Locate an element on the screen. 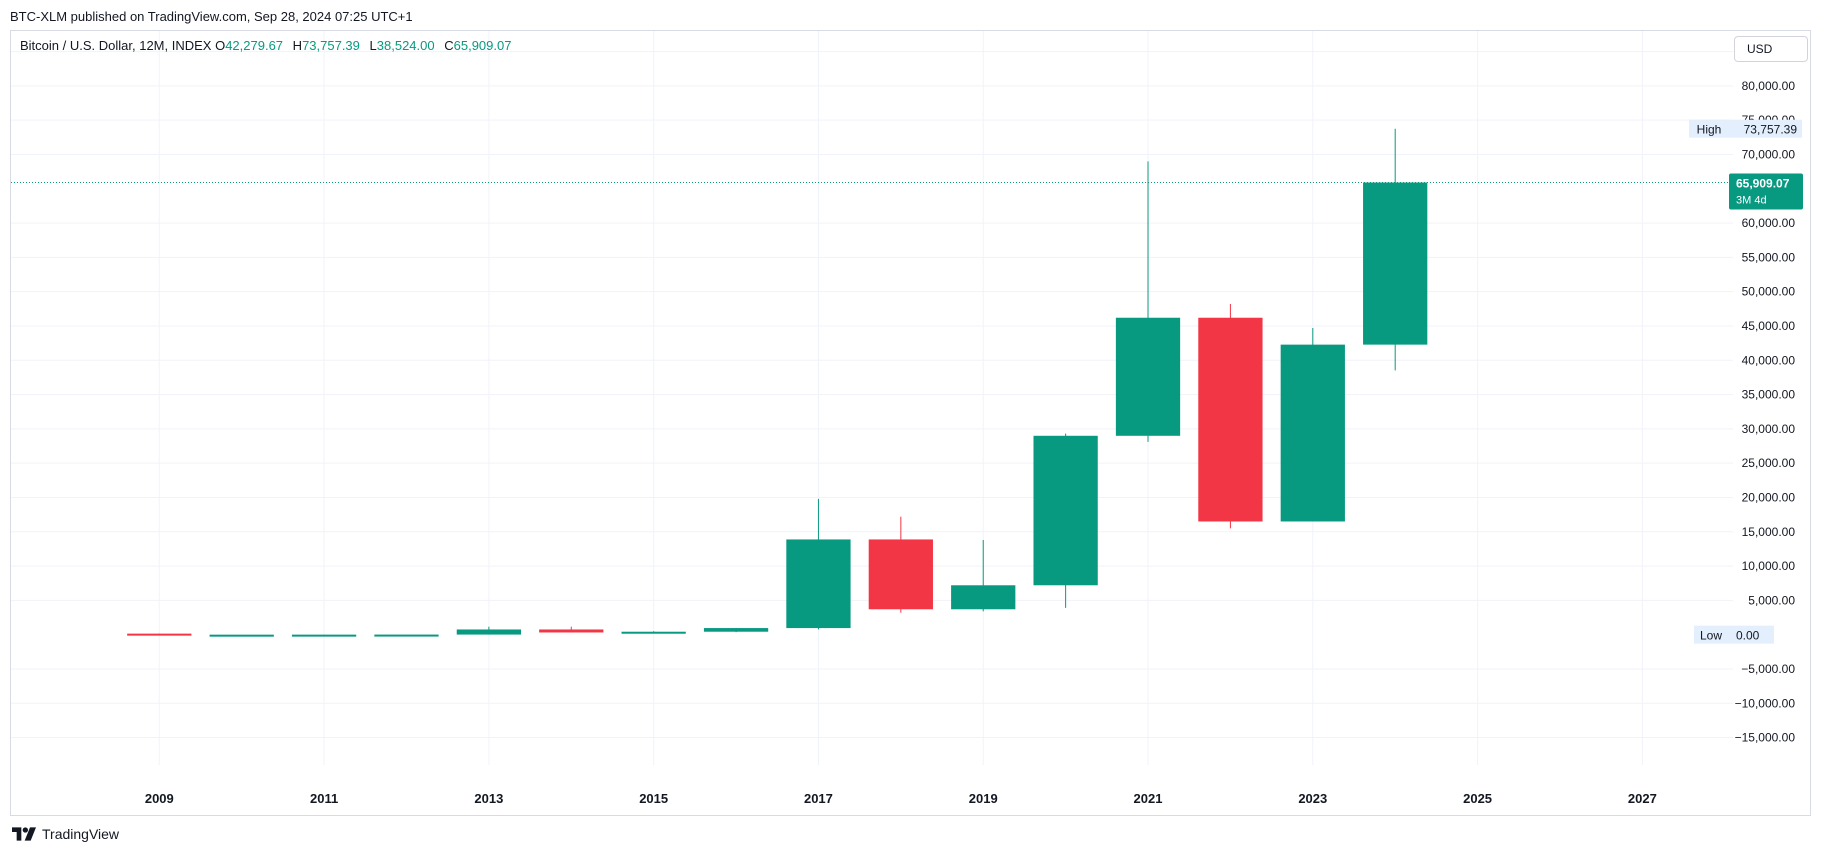 The height and width of the screenshot is (853, 1824). footer-brand: TradingView is located at coordinates (65, 834).